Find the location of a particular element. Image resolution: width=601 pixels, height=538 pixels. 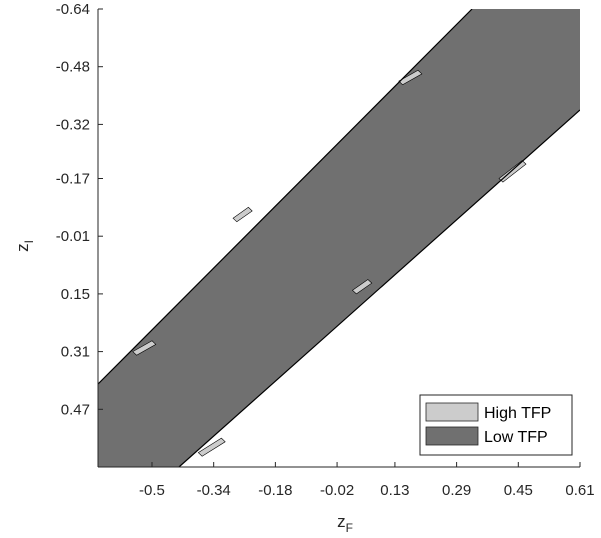

y-axis-label: zI is located at coordinates (24, 246).